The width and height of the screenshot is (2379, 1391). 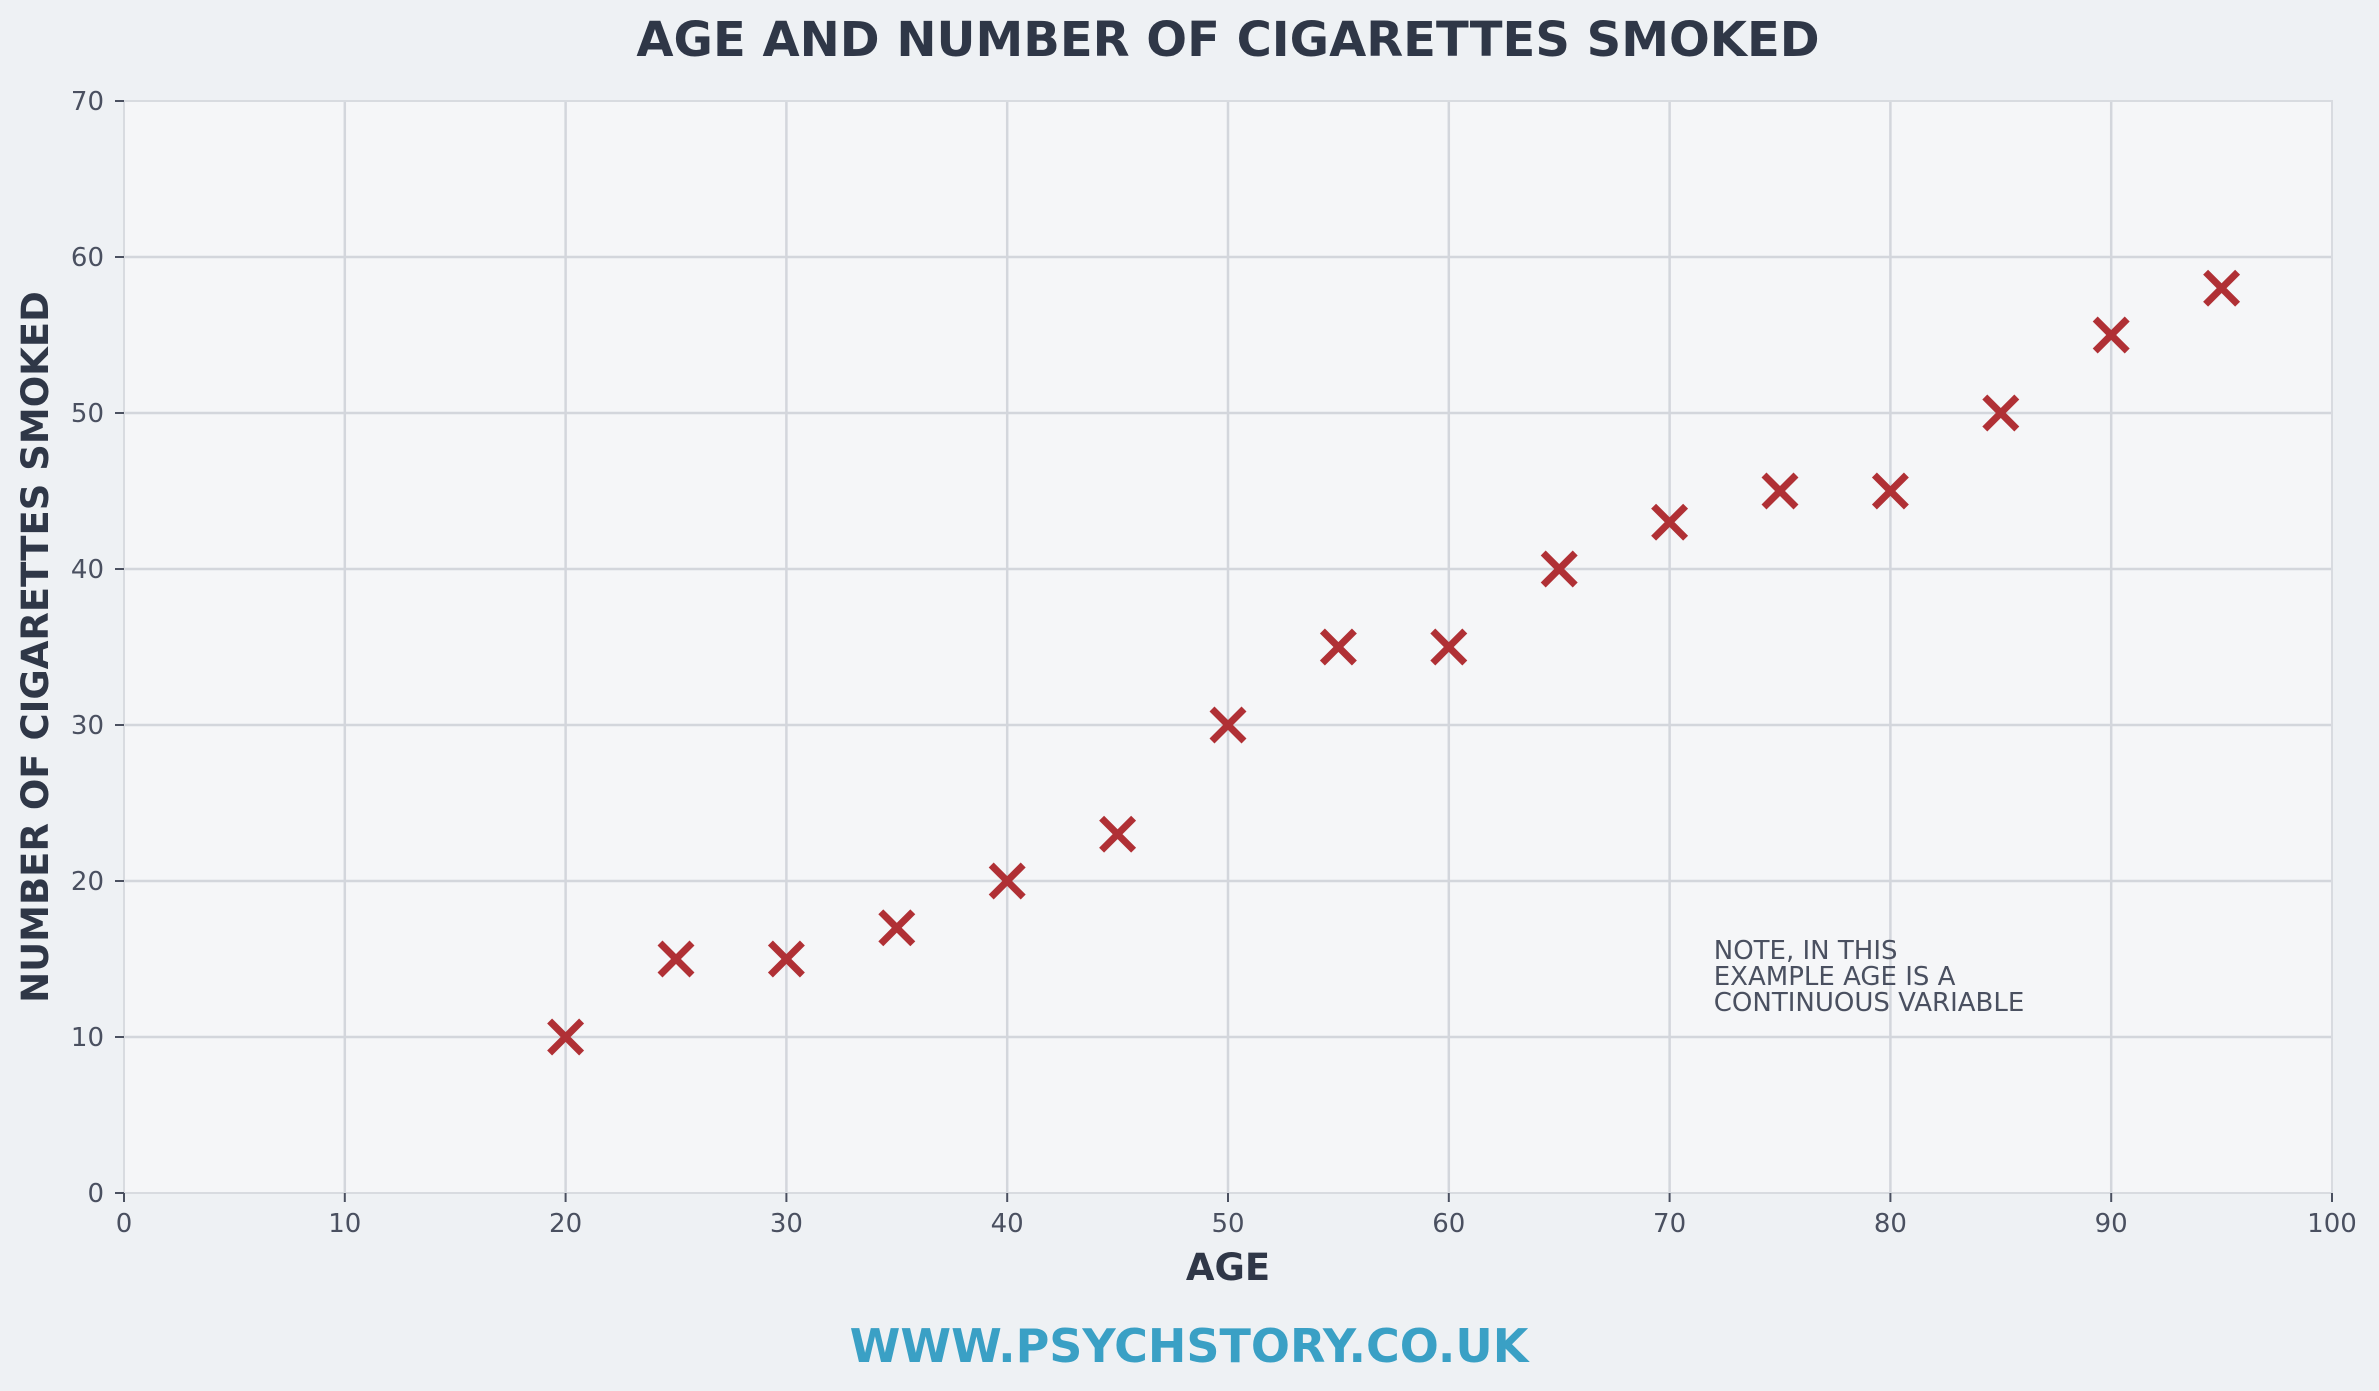 What do you see at coordinates (35, 647) in the screenshot?
I see `y-axis-label: NUMBER OF CIGARETTES SMOKED` at bounding box center [35, 647].